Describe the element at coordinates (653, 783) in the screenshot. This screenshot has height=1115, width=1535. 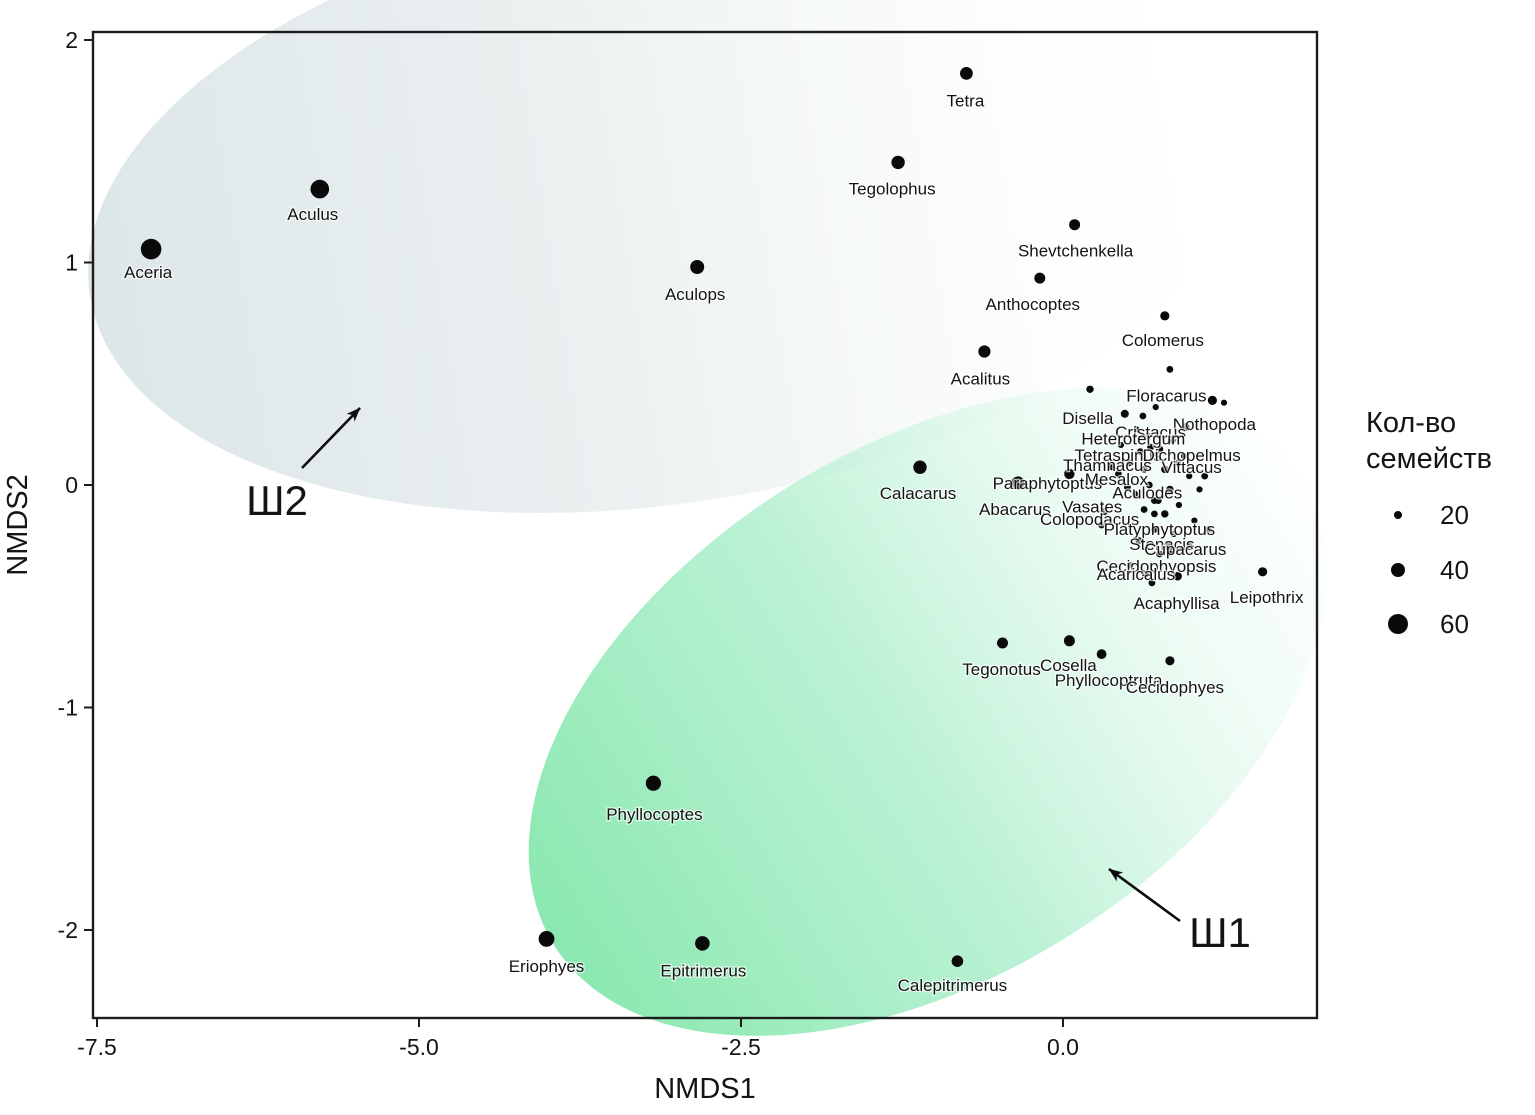
I see `data-point-phyllocoptes` at that location.